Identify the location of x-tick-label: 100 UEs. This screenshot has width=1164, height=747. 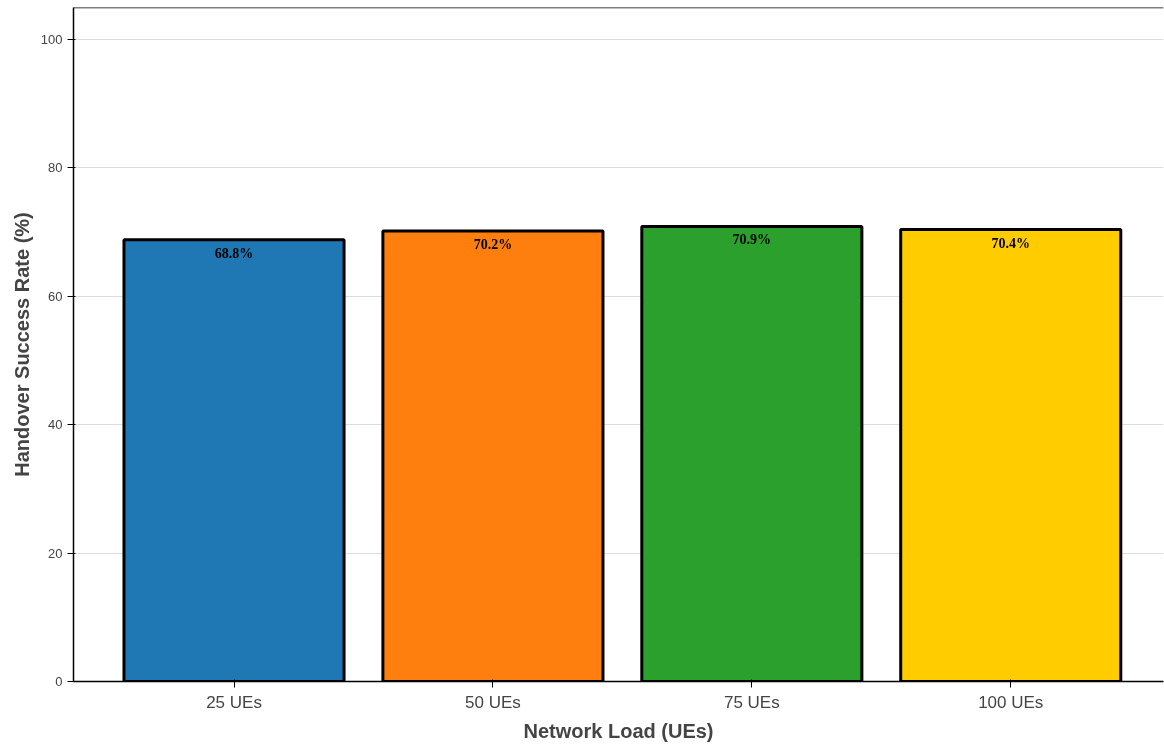
(1011, 702).